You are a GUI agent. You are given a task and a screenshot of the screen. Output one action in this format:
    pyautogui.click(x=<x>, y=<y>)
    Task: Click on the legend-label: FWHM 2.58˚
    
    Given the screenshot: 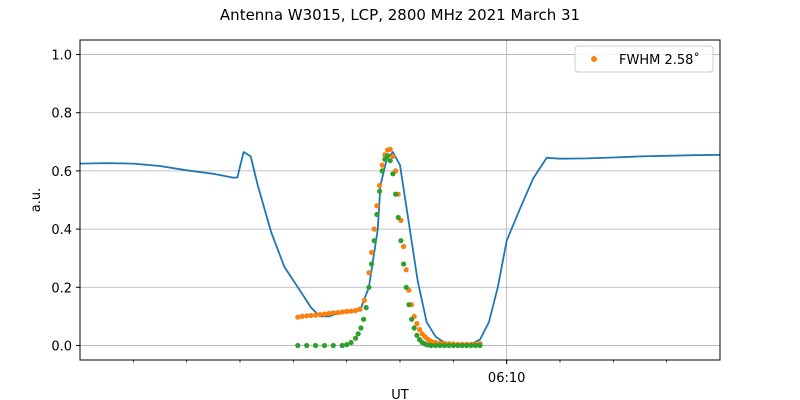 What is the action you would take?
    pyautogui.click(x=659, y=60)
    